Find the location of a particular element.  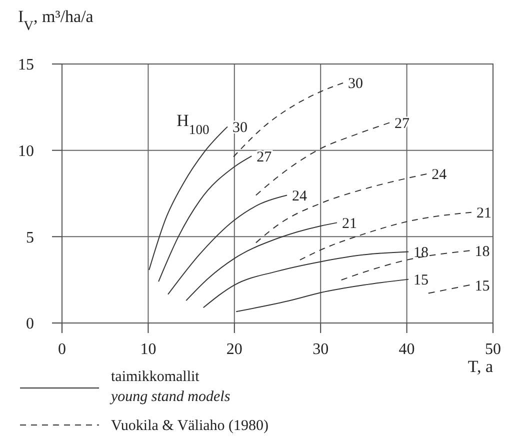

x-tick-label: 40 is located at coordinates (406, 349).